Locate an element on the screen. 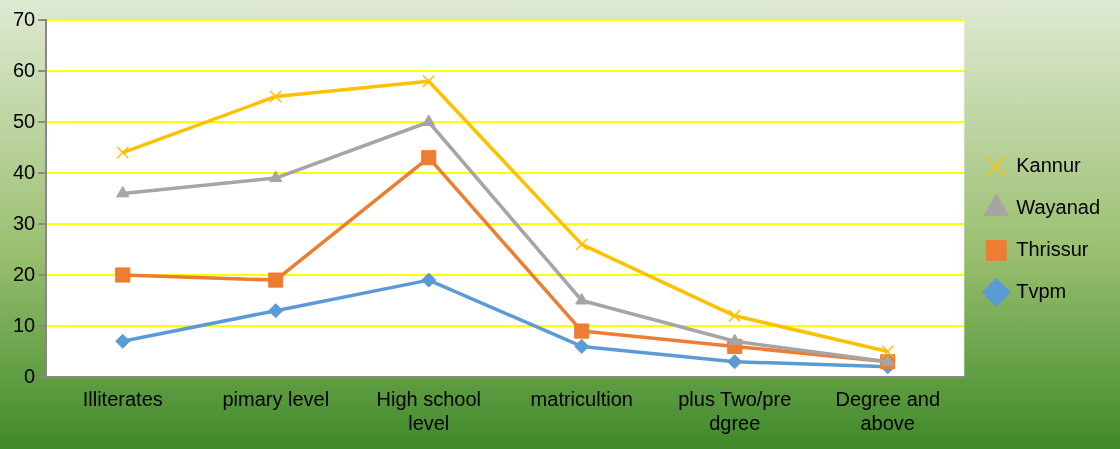  y-tick-label: 10 is located at coordinates (24, 324).